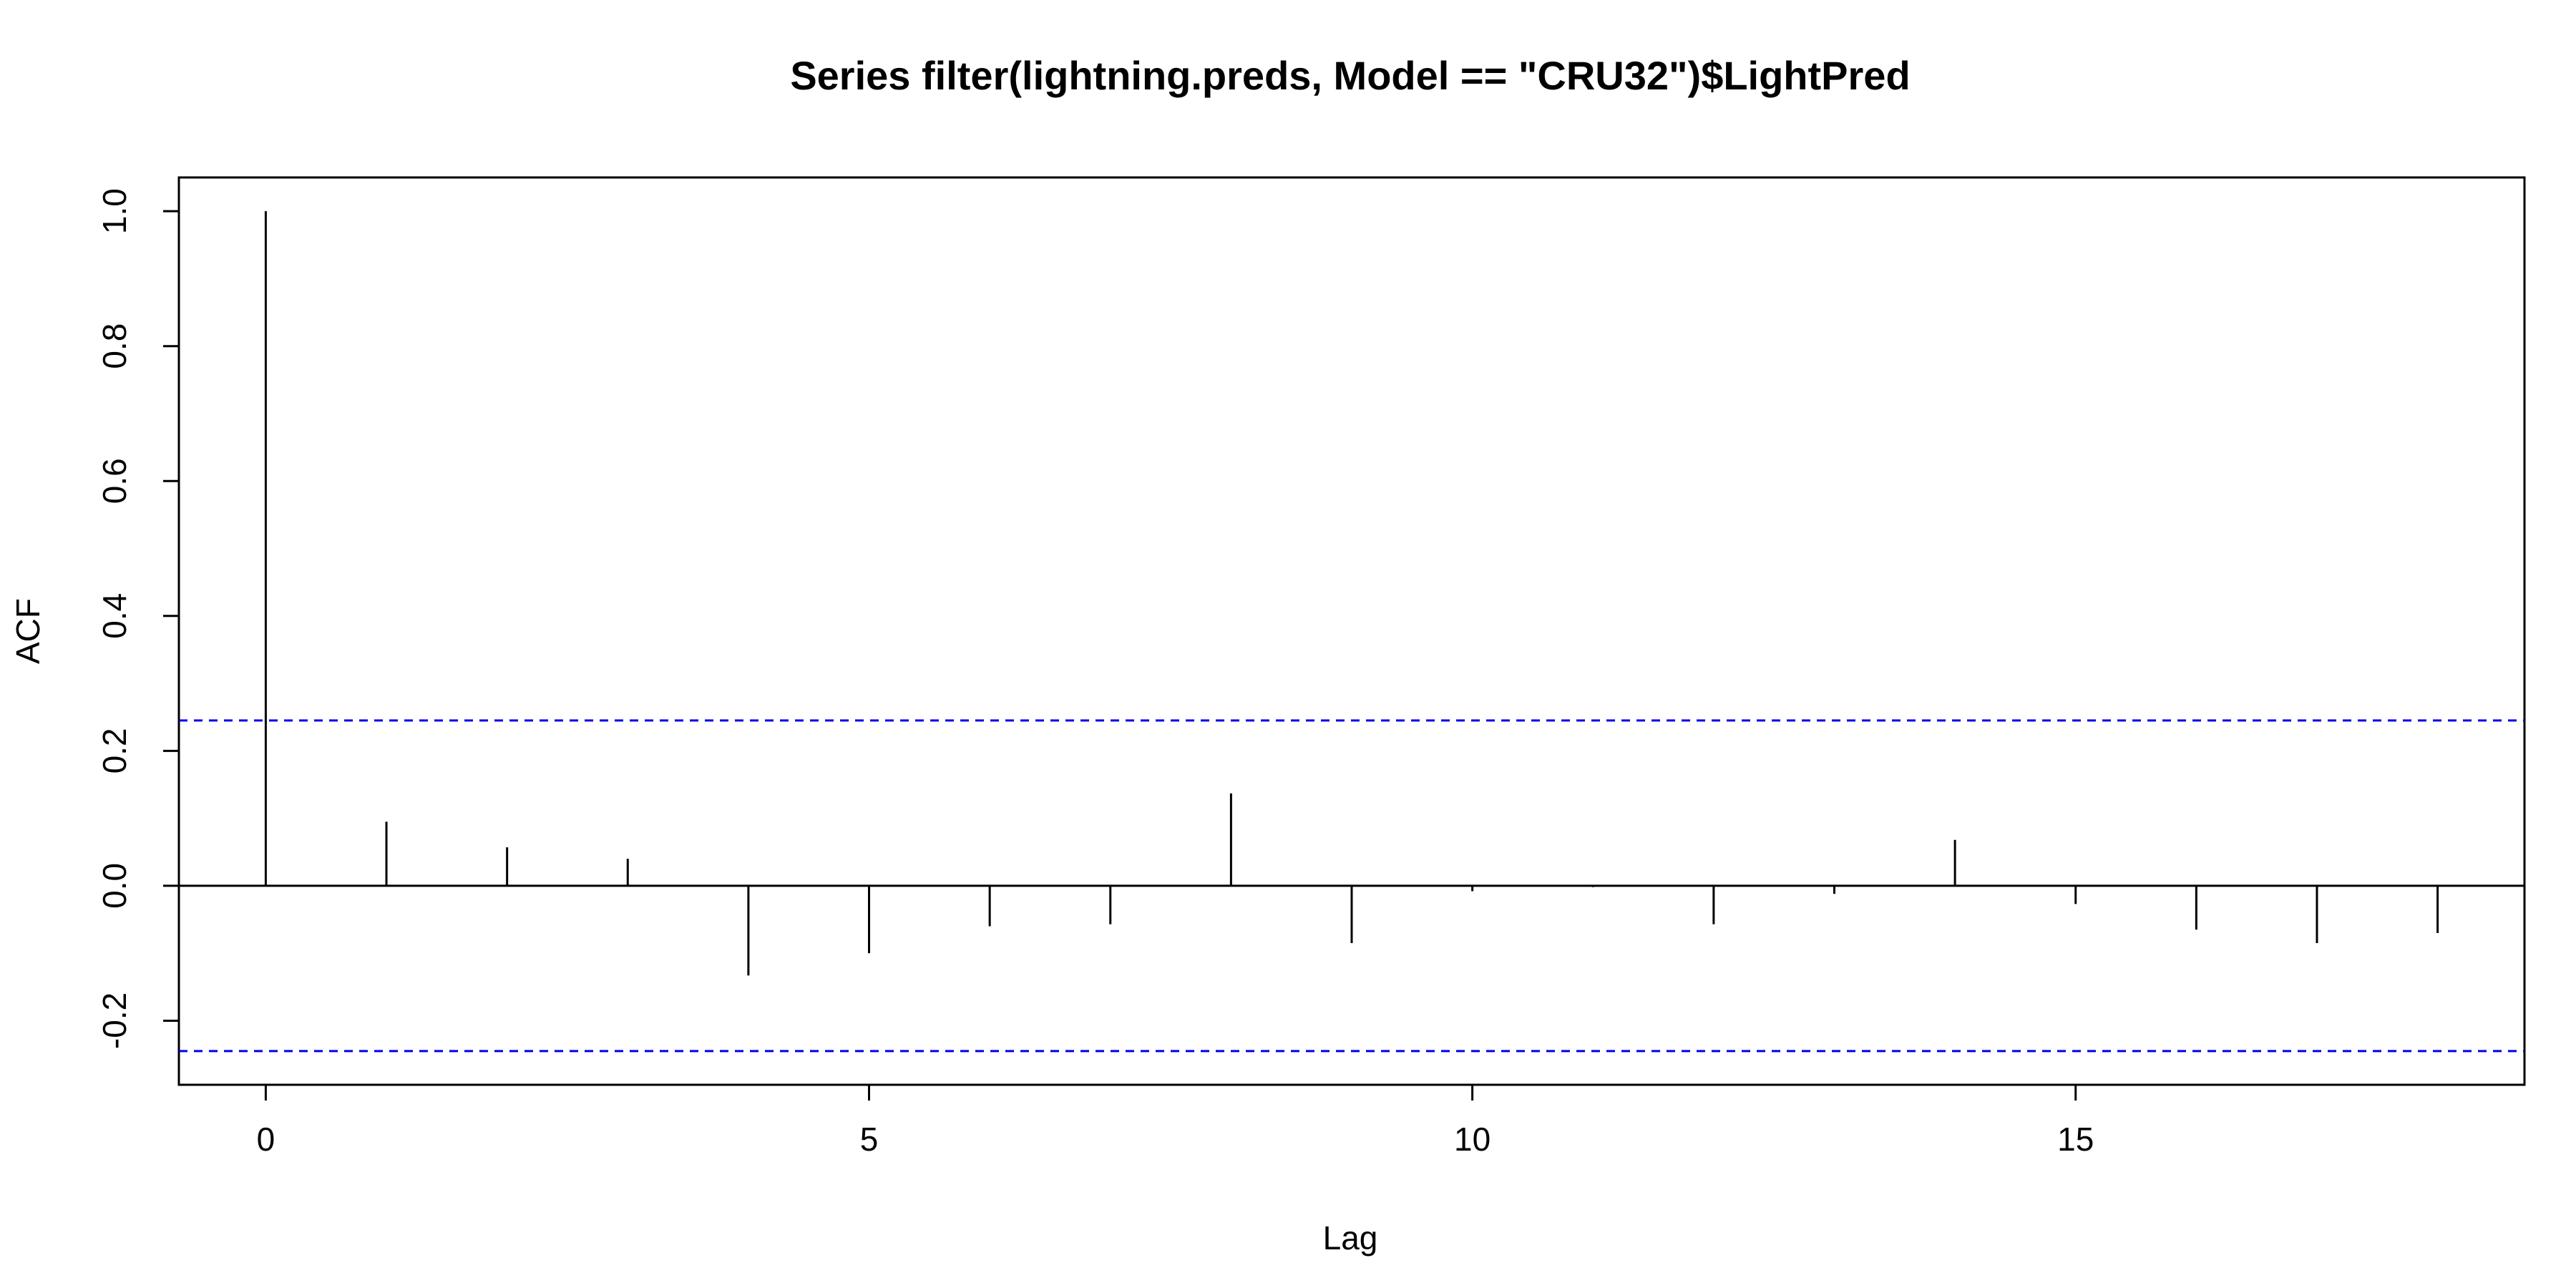 The width and height of the screenshot is (2576, 1288). What do you see at coordinates (2075, 1139) in the screenshot?
I see `x-tick-label-15: 15` at bounding box center [2075, 1139].